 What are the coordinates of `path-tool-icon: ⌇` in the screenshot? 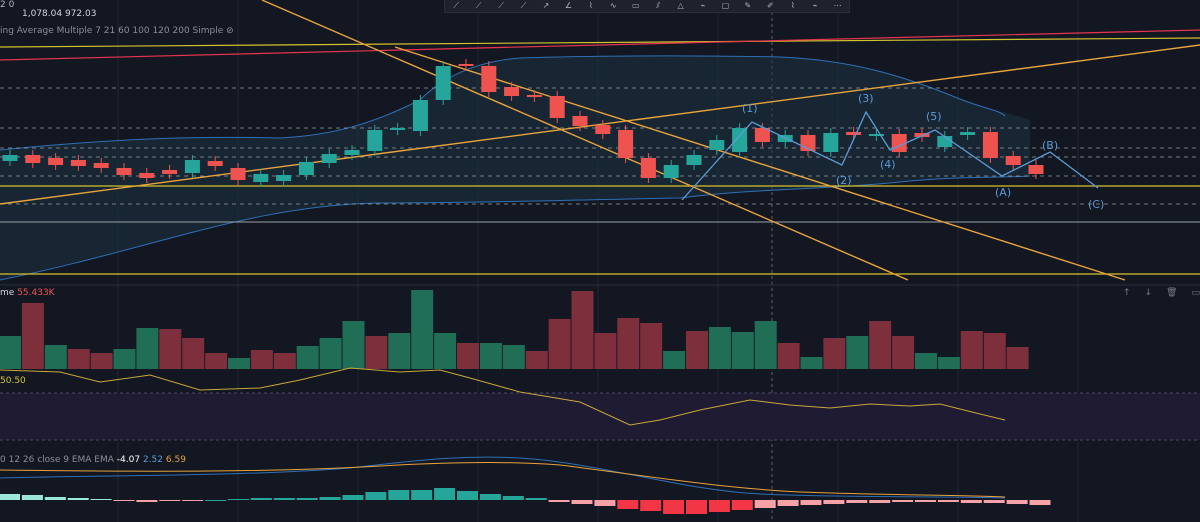 It's located at (590, 5).